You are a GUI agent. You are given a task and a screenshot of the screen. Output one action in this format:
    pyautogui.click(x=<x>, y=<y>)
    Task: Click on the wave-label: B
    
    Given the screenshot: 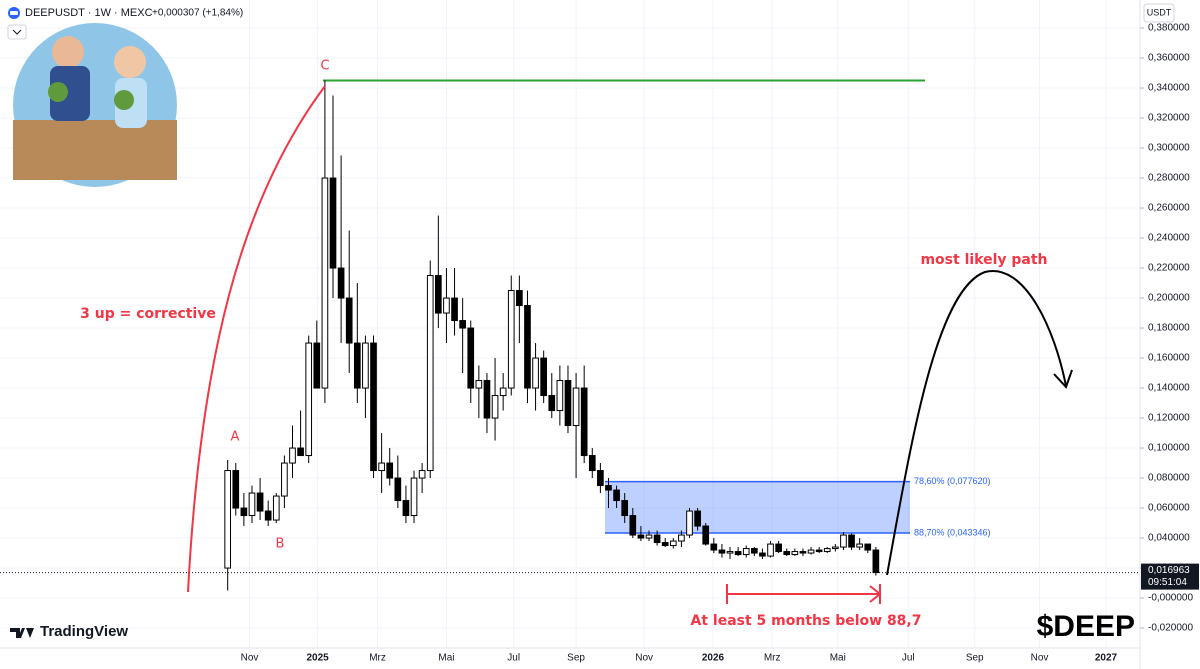 What is the action you would take?
    pyautogui.click(x=280, y=544)
    